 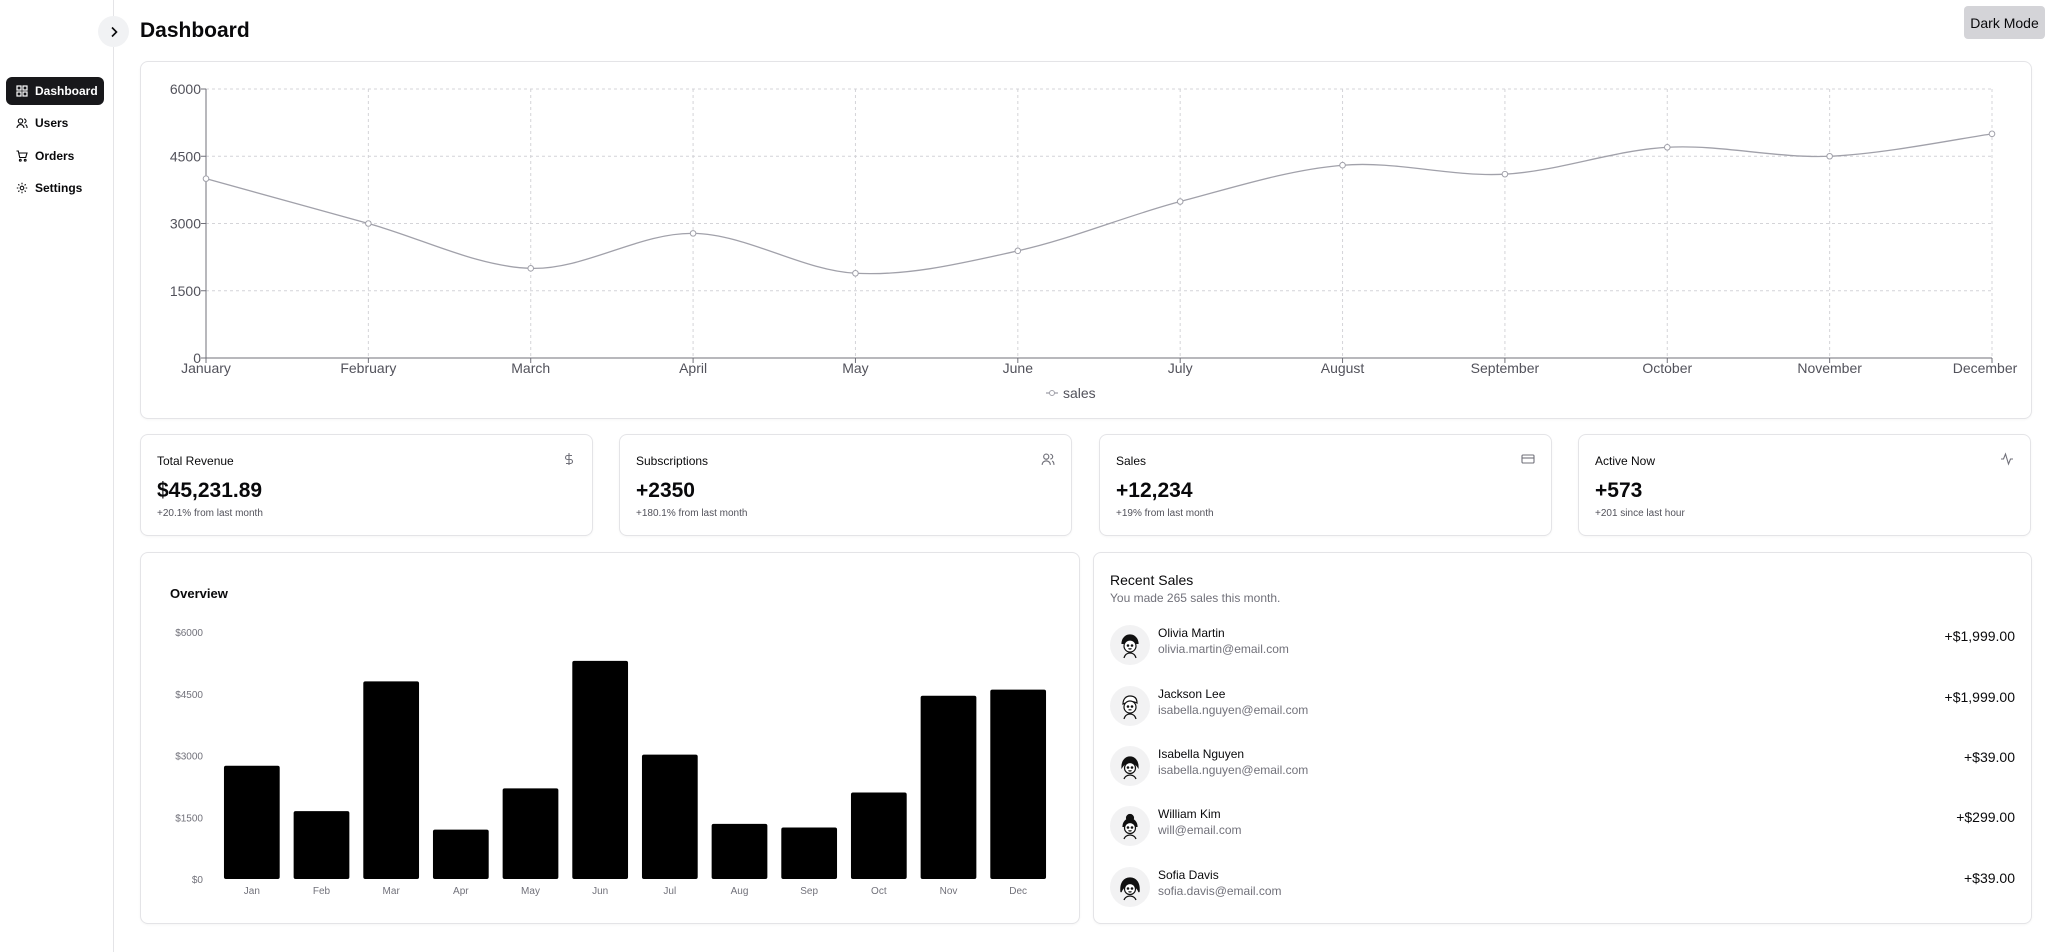 I want to click on y-tick-label: $3000, so click(x=189, y=757).